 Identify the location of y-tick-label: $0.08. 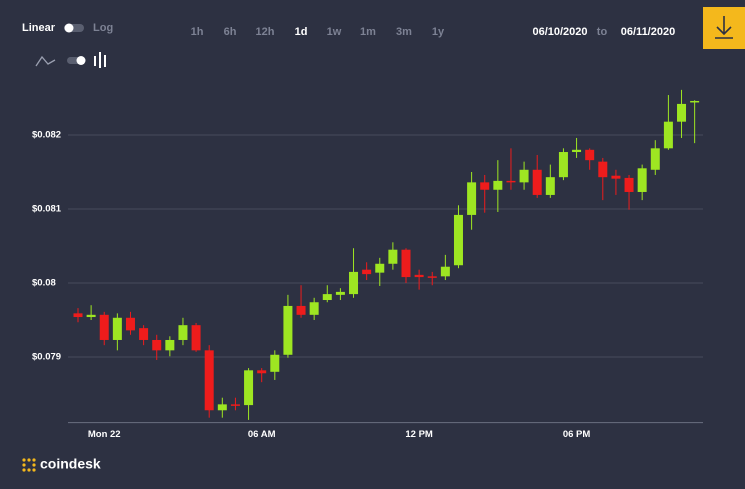
(44, 283).